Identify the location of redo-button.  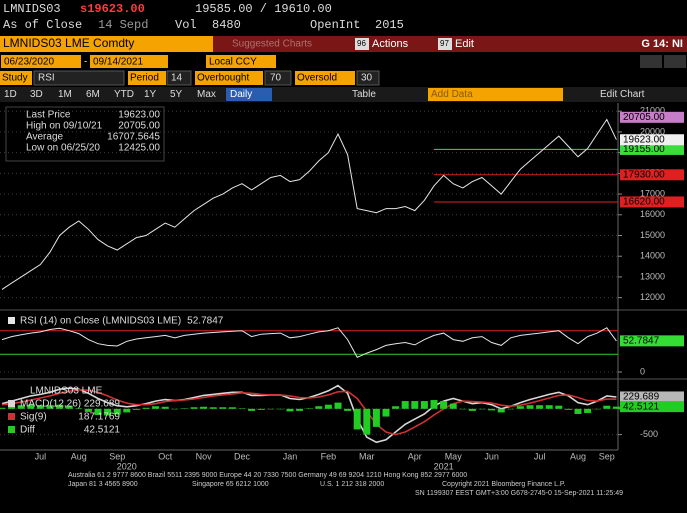
(675, 61).